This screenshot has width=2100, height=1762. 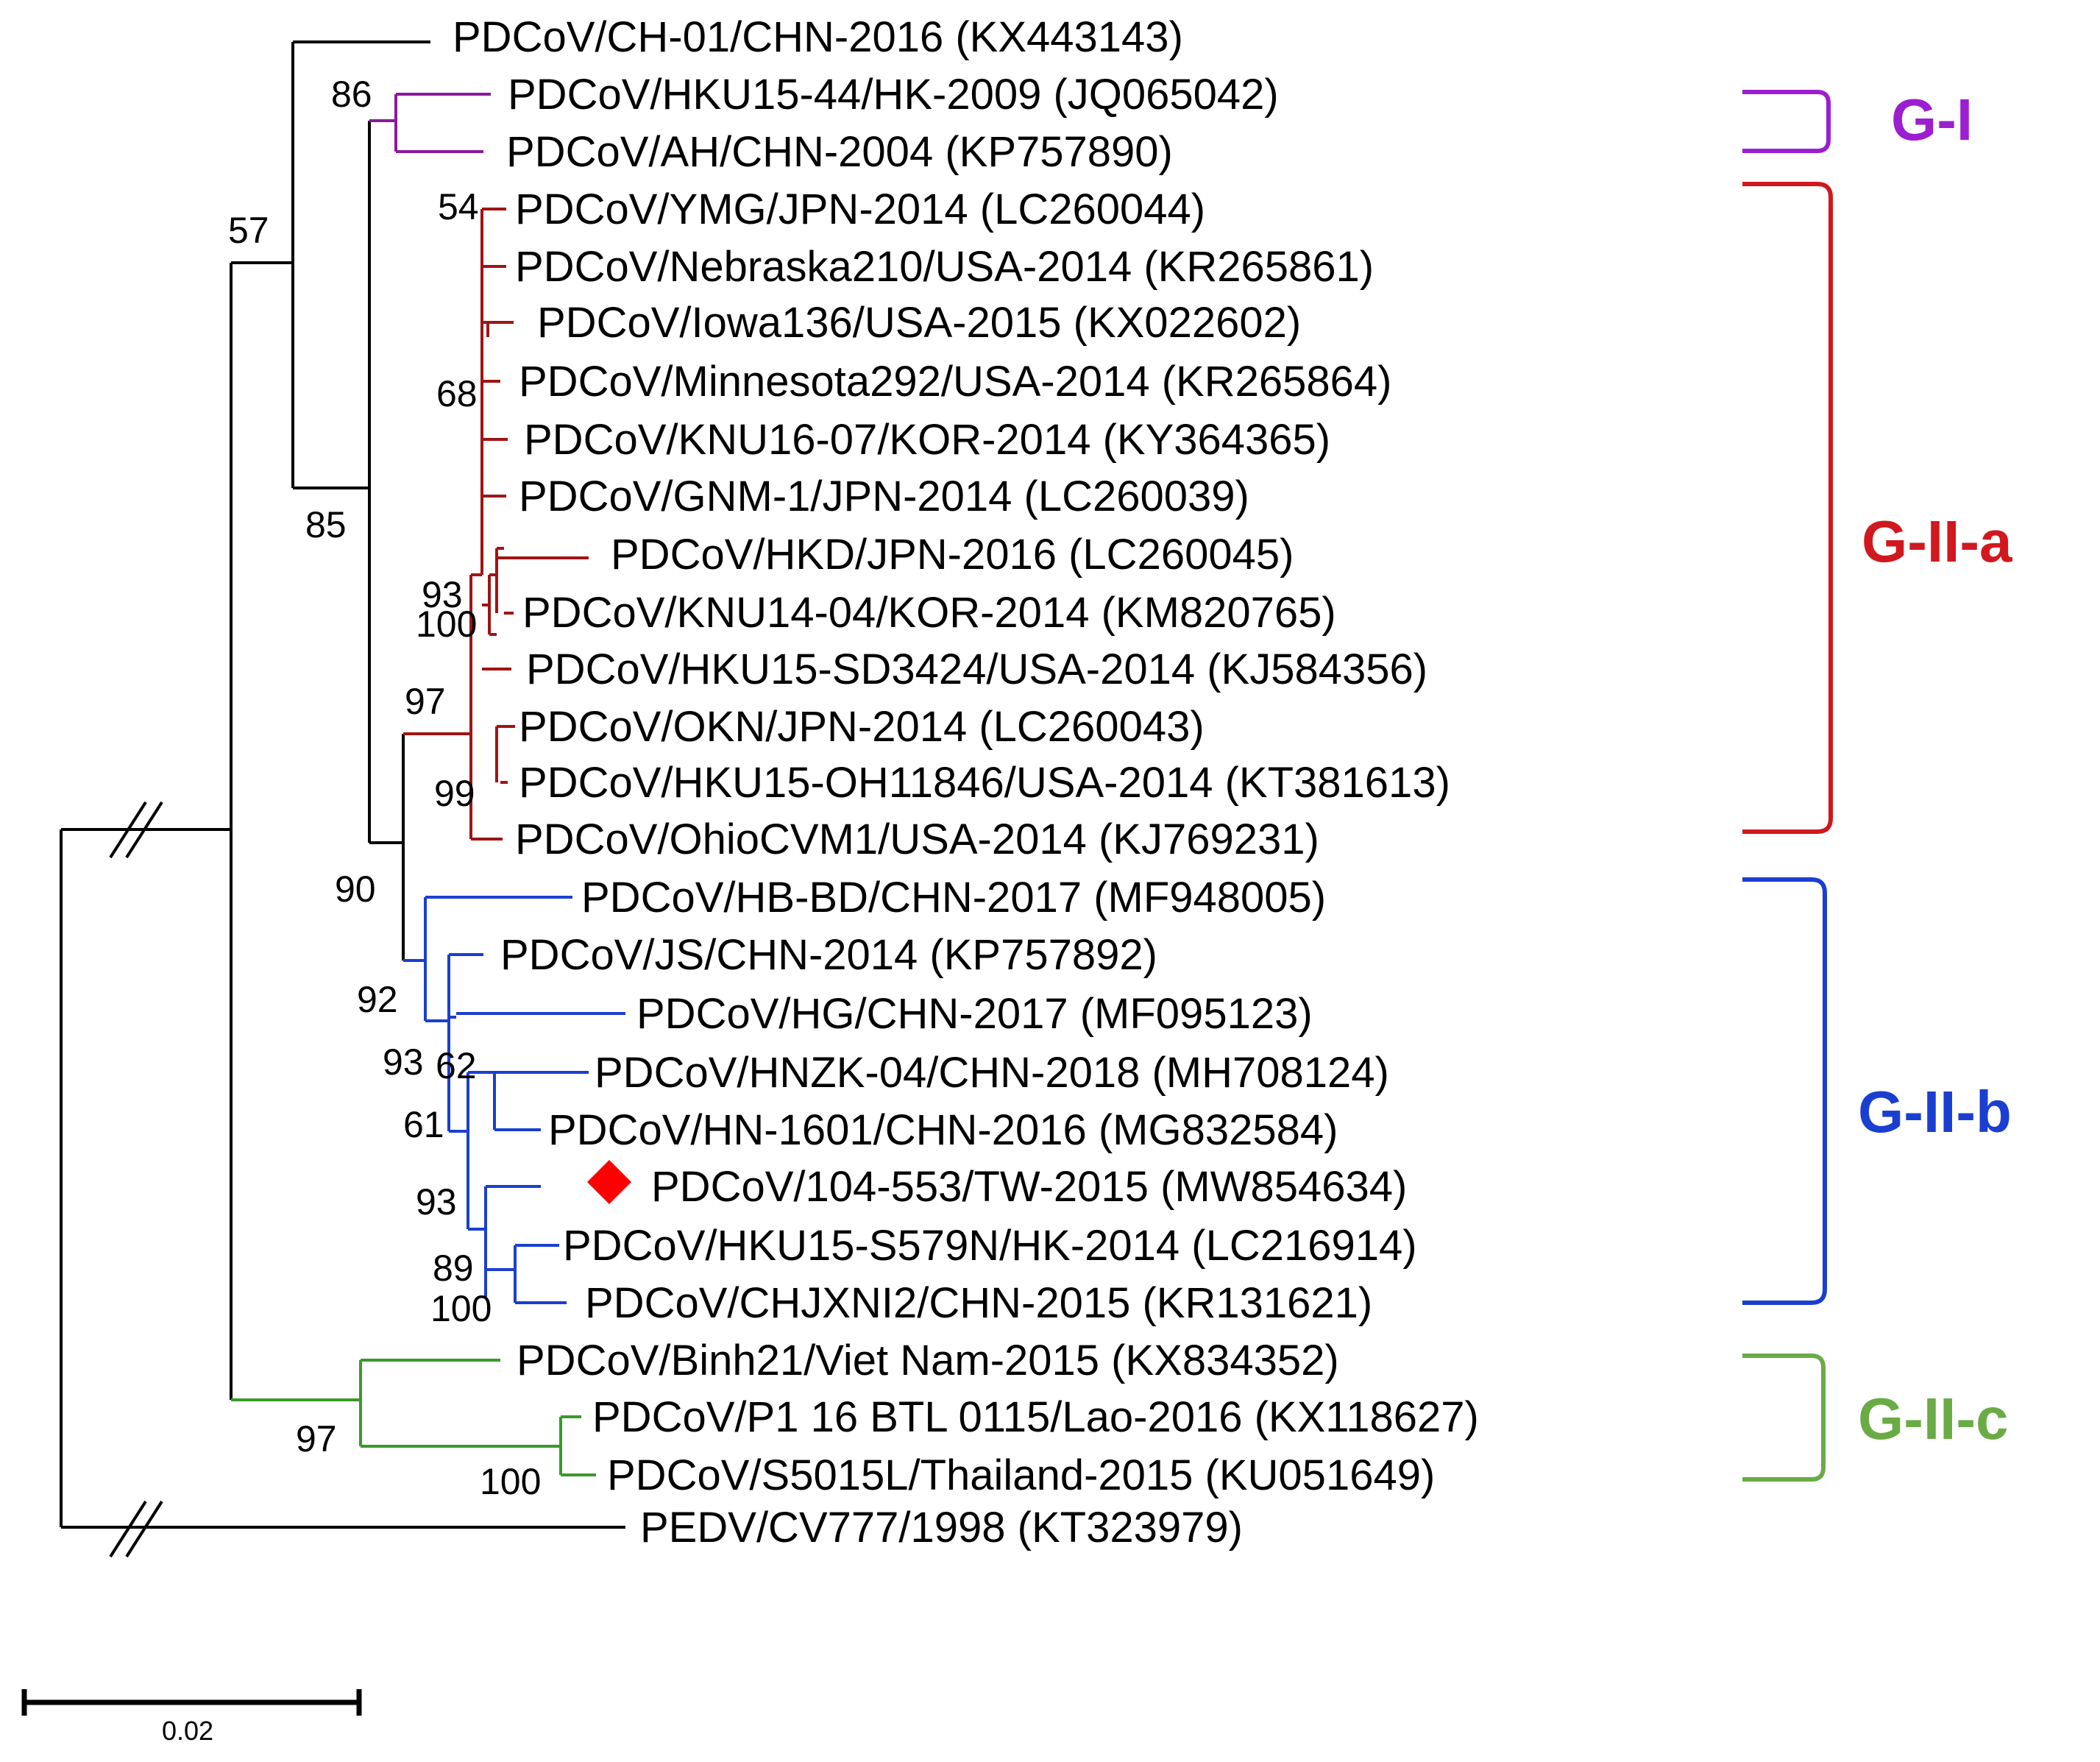 What do you see at coordinates (453, 1269) in the screenshot?
I see `bootstrap-value: 89` at bounding box center [453, 1269].